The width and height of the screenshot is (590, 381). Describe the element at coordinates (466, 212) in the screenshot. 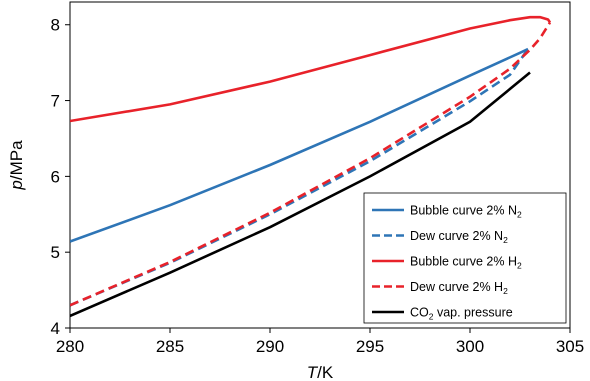

I see `legend-label: Bubble curve 2% N2` at that location.